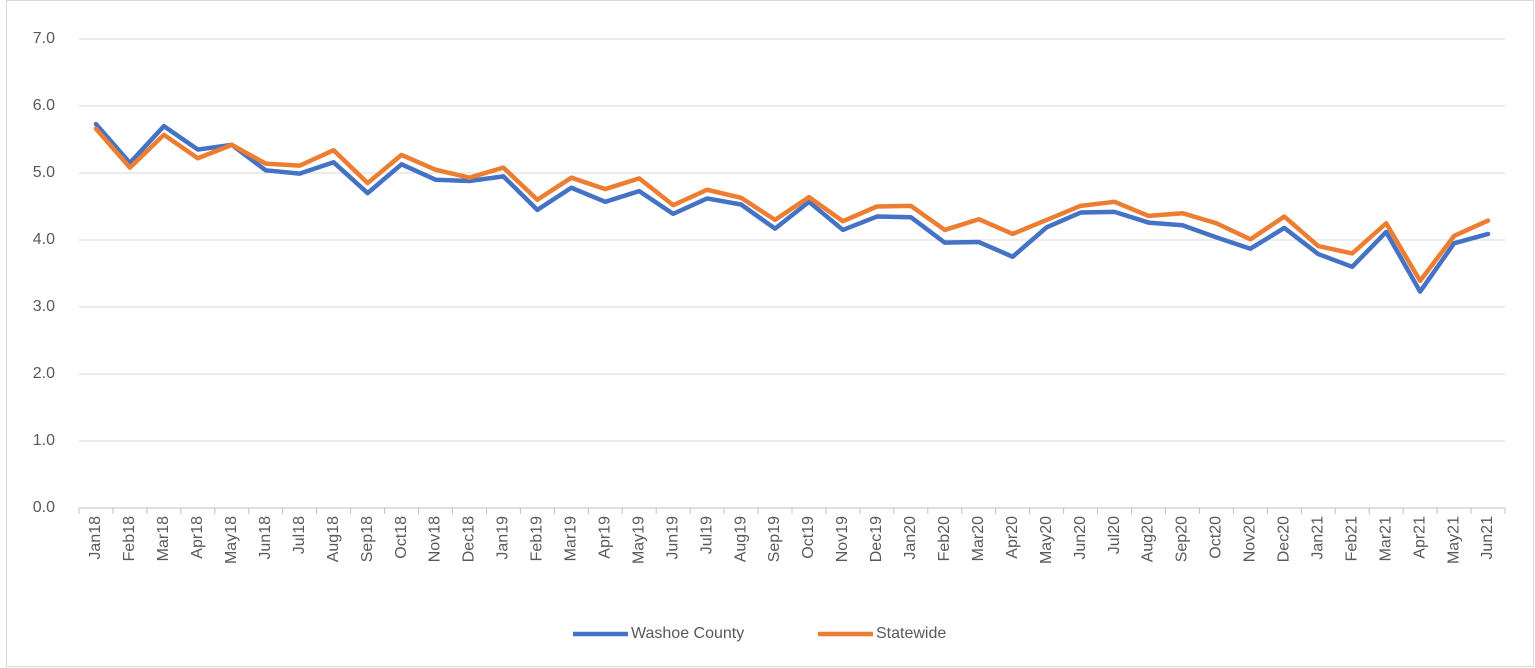 The width and height of the screenshot is (1535, 668). I want to click on x-tick-label: Apr19, so click(604, 537).